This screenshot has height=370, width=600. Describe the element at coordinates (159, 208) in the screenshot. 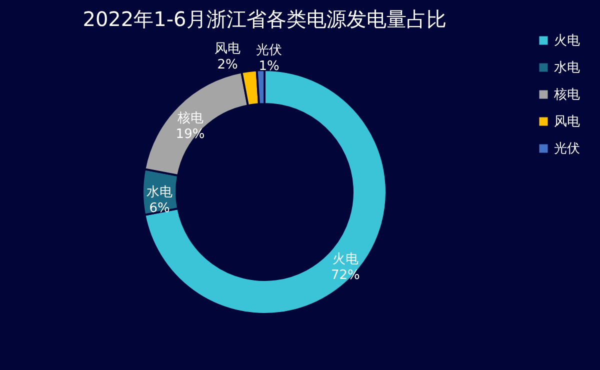

I see `data-label: 6%` at that location.